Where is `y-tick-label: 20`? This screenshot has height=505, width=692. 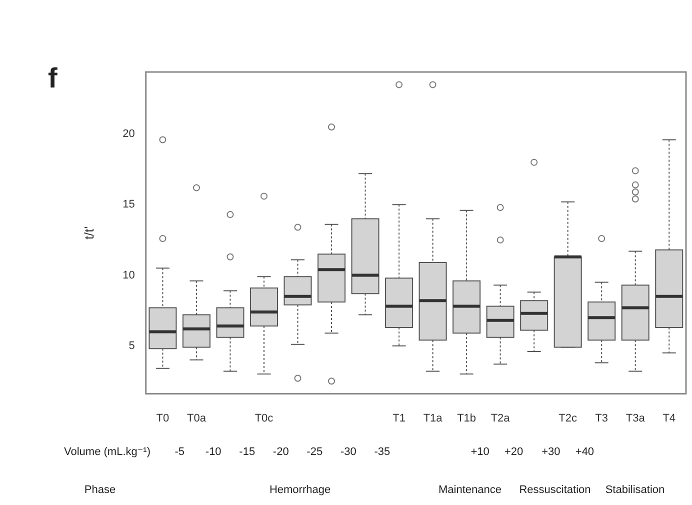 y-tick-label: 20 is located at coordinates (128, 134).